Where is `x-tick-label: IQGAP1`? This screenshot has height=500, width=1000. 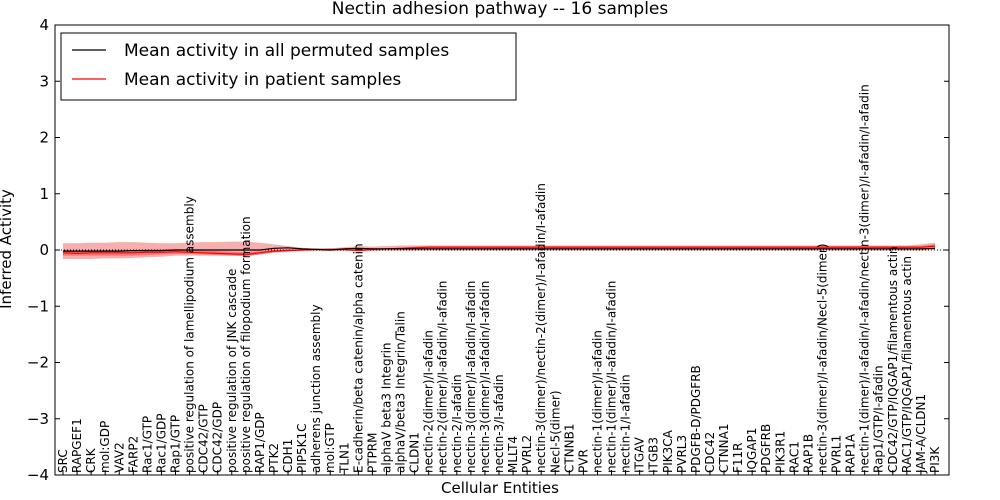 x-tick-label: IQGAP1 is located at coordinates (752, 450).